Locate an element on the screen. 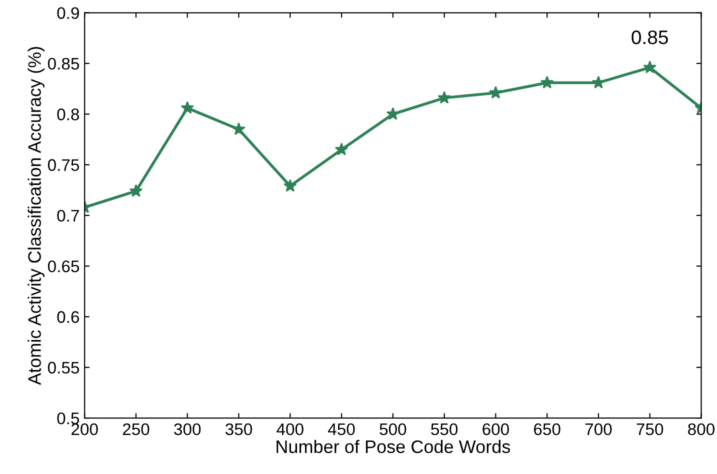 The height and width of the screenshot is (474, 717). x-tick-label: 200 is located at coordinates (85, 429).